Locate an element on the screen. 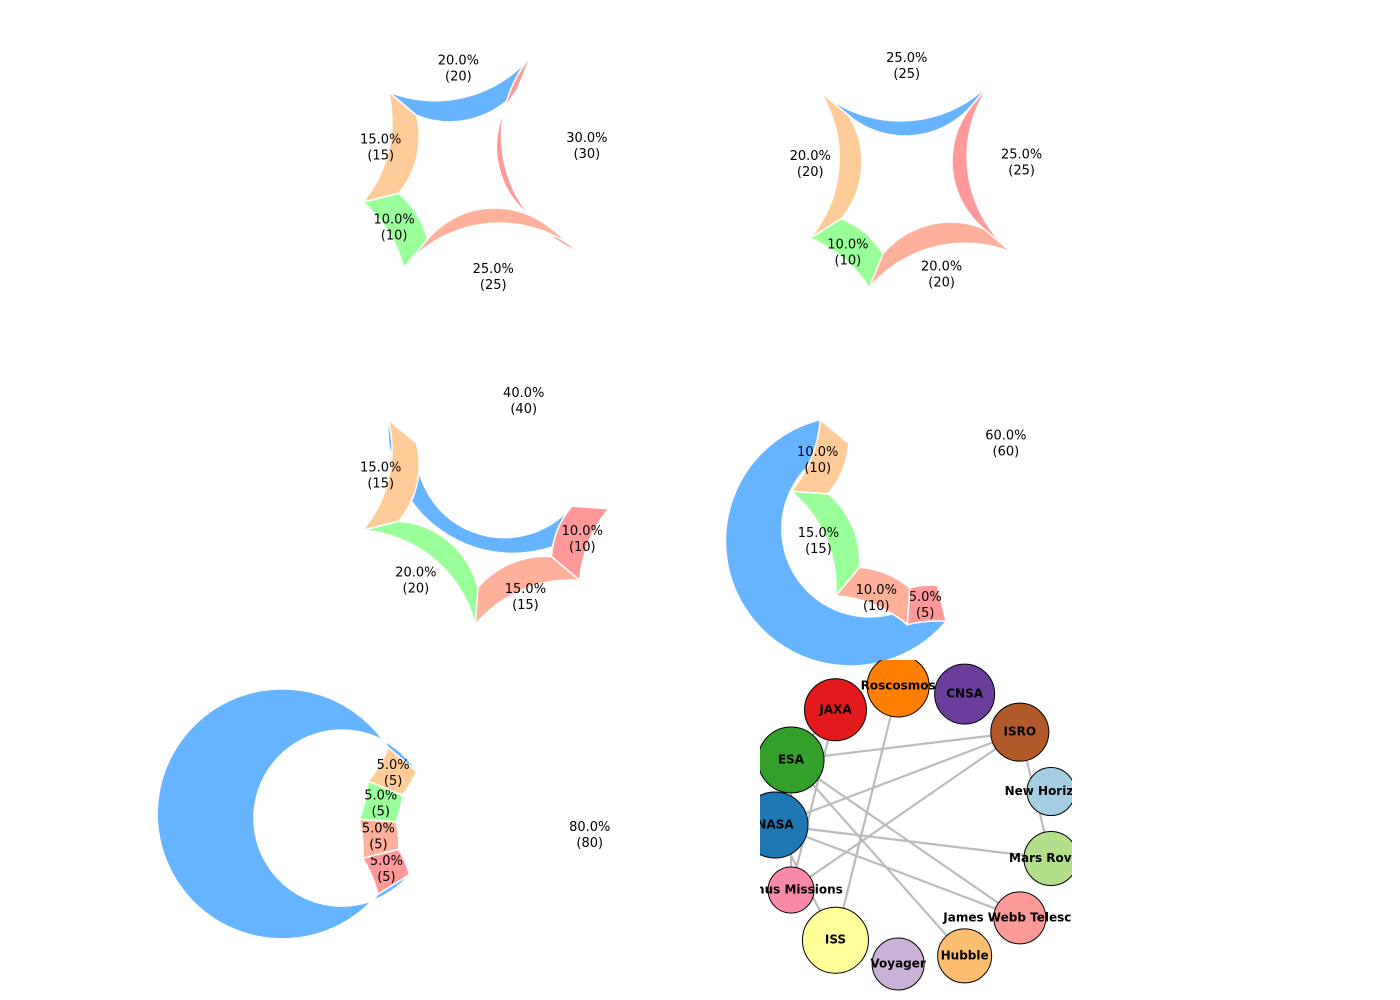 This screenshot has height=1000, width=1400. donut-3-slice-4-value-label: (20) is located at coordinates (416, 589).